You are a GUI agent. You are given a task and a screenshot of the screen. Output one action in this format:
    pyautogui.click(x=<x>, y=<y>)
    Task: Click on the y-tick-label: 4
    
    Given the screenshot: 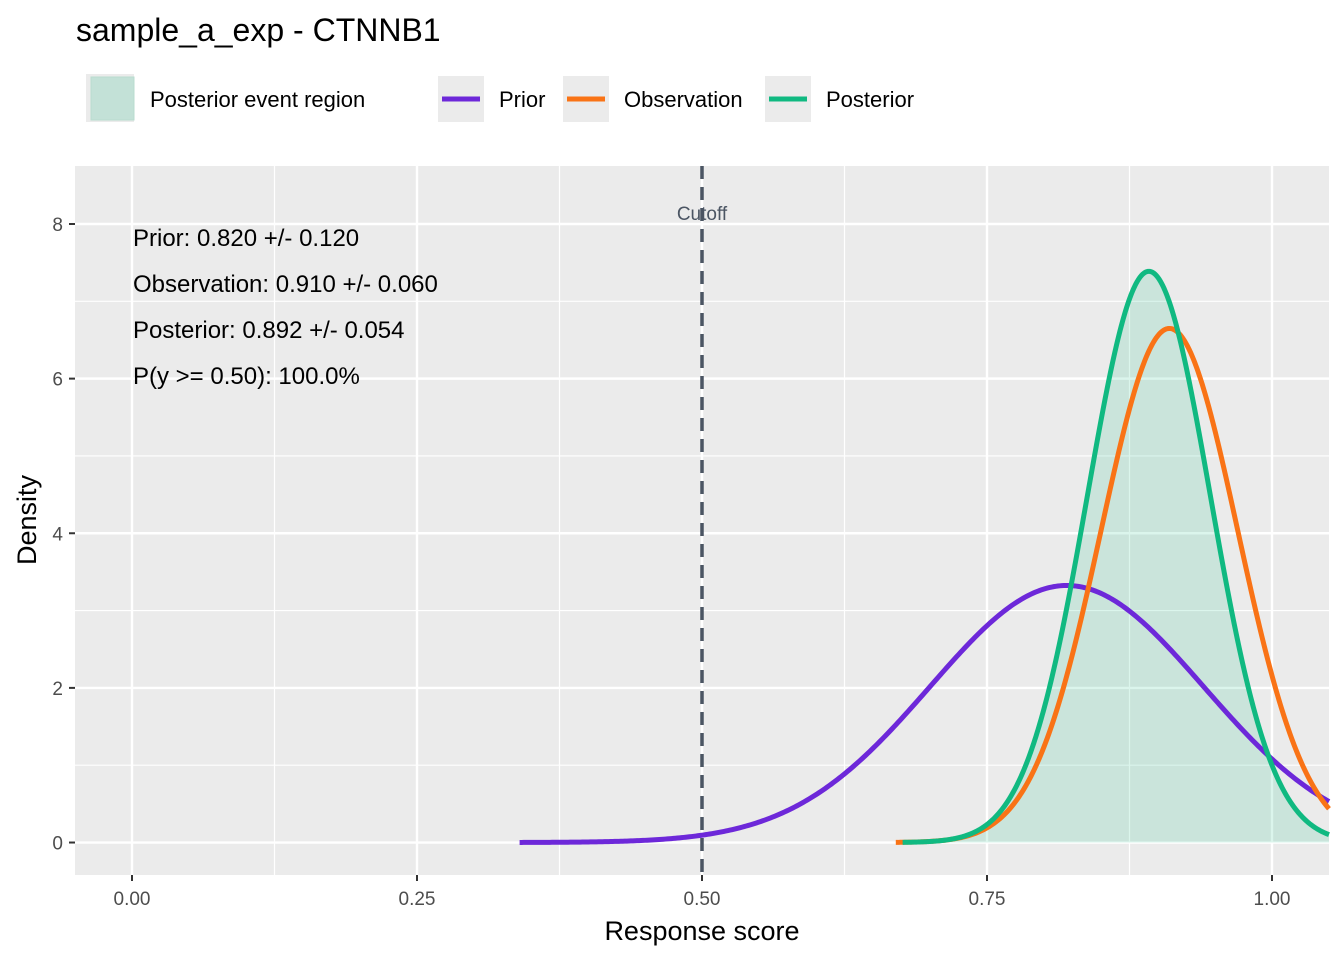 What is the action you would take?
    pyautogui.click(x=57, y=534)
    